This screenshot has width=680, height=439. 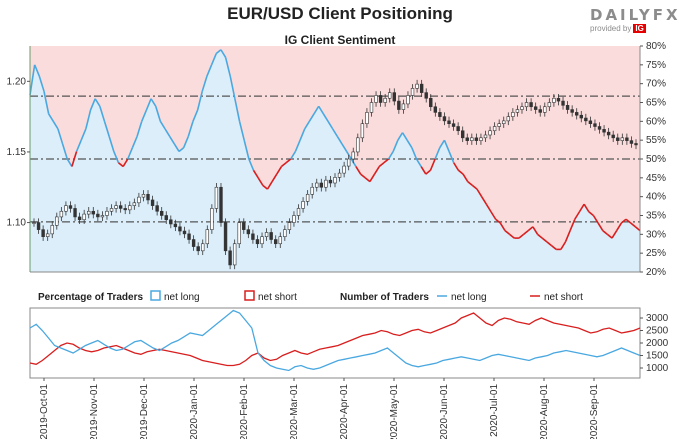 I want to click on right-tick-label: 35%, so click(x=656, y=216).